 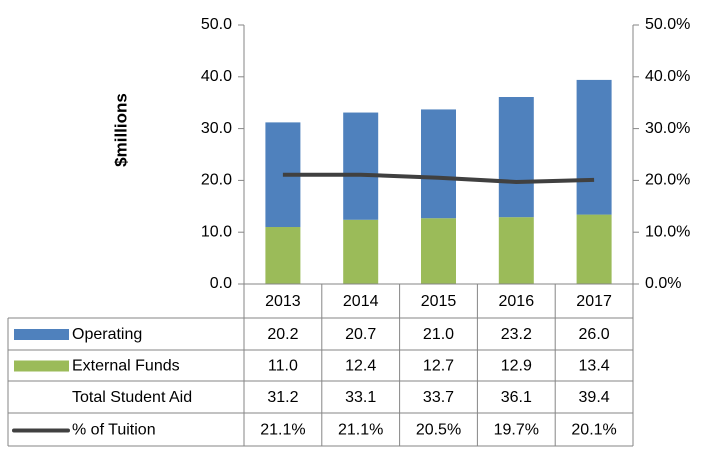 I want to click on y-axis-label: $millions, so click(x=120, y=130).